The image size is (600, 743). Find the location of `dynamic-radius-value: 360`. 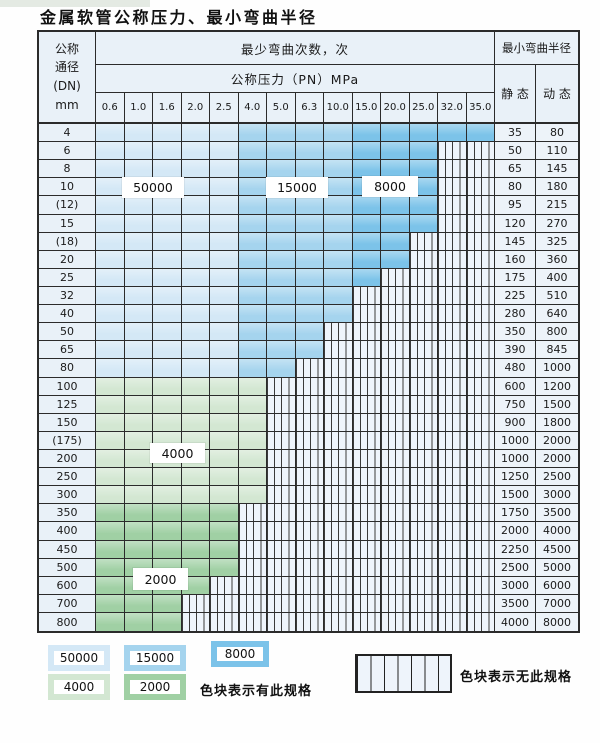

dynamic-radius-value: 360 is located at coordinates (557, 259).